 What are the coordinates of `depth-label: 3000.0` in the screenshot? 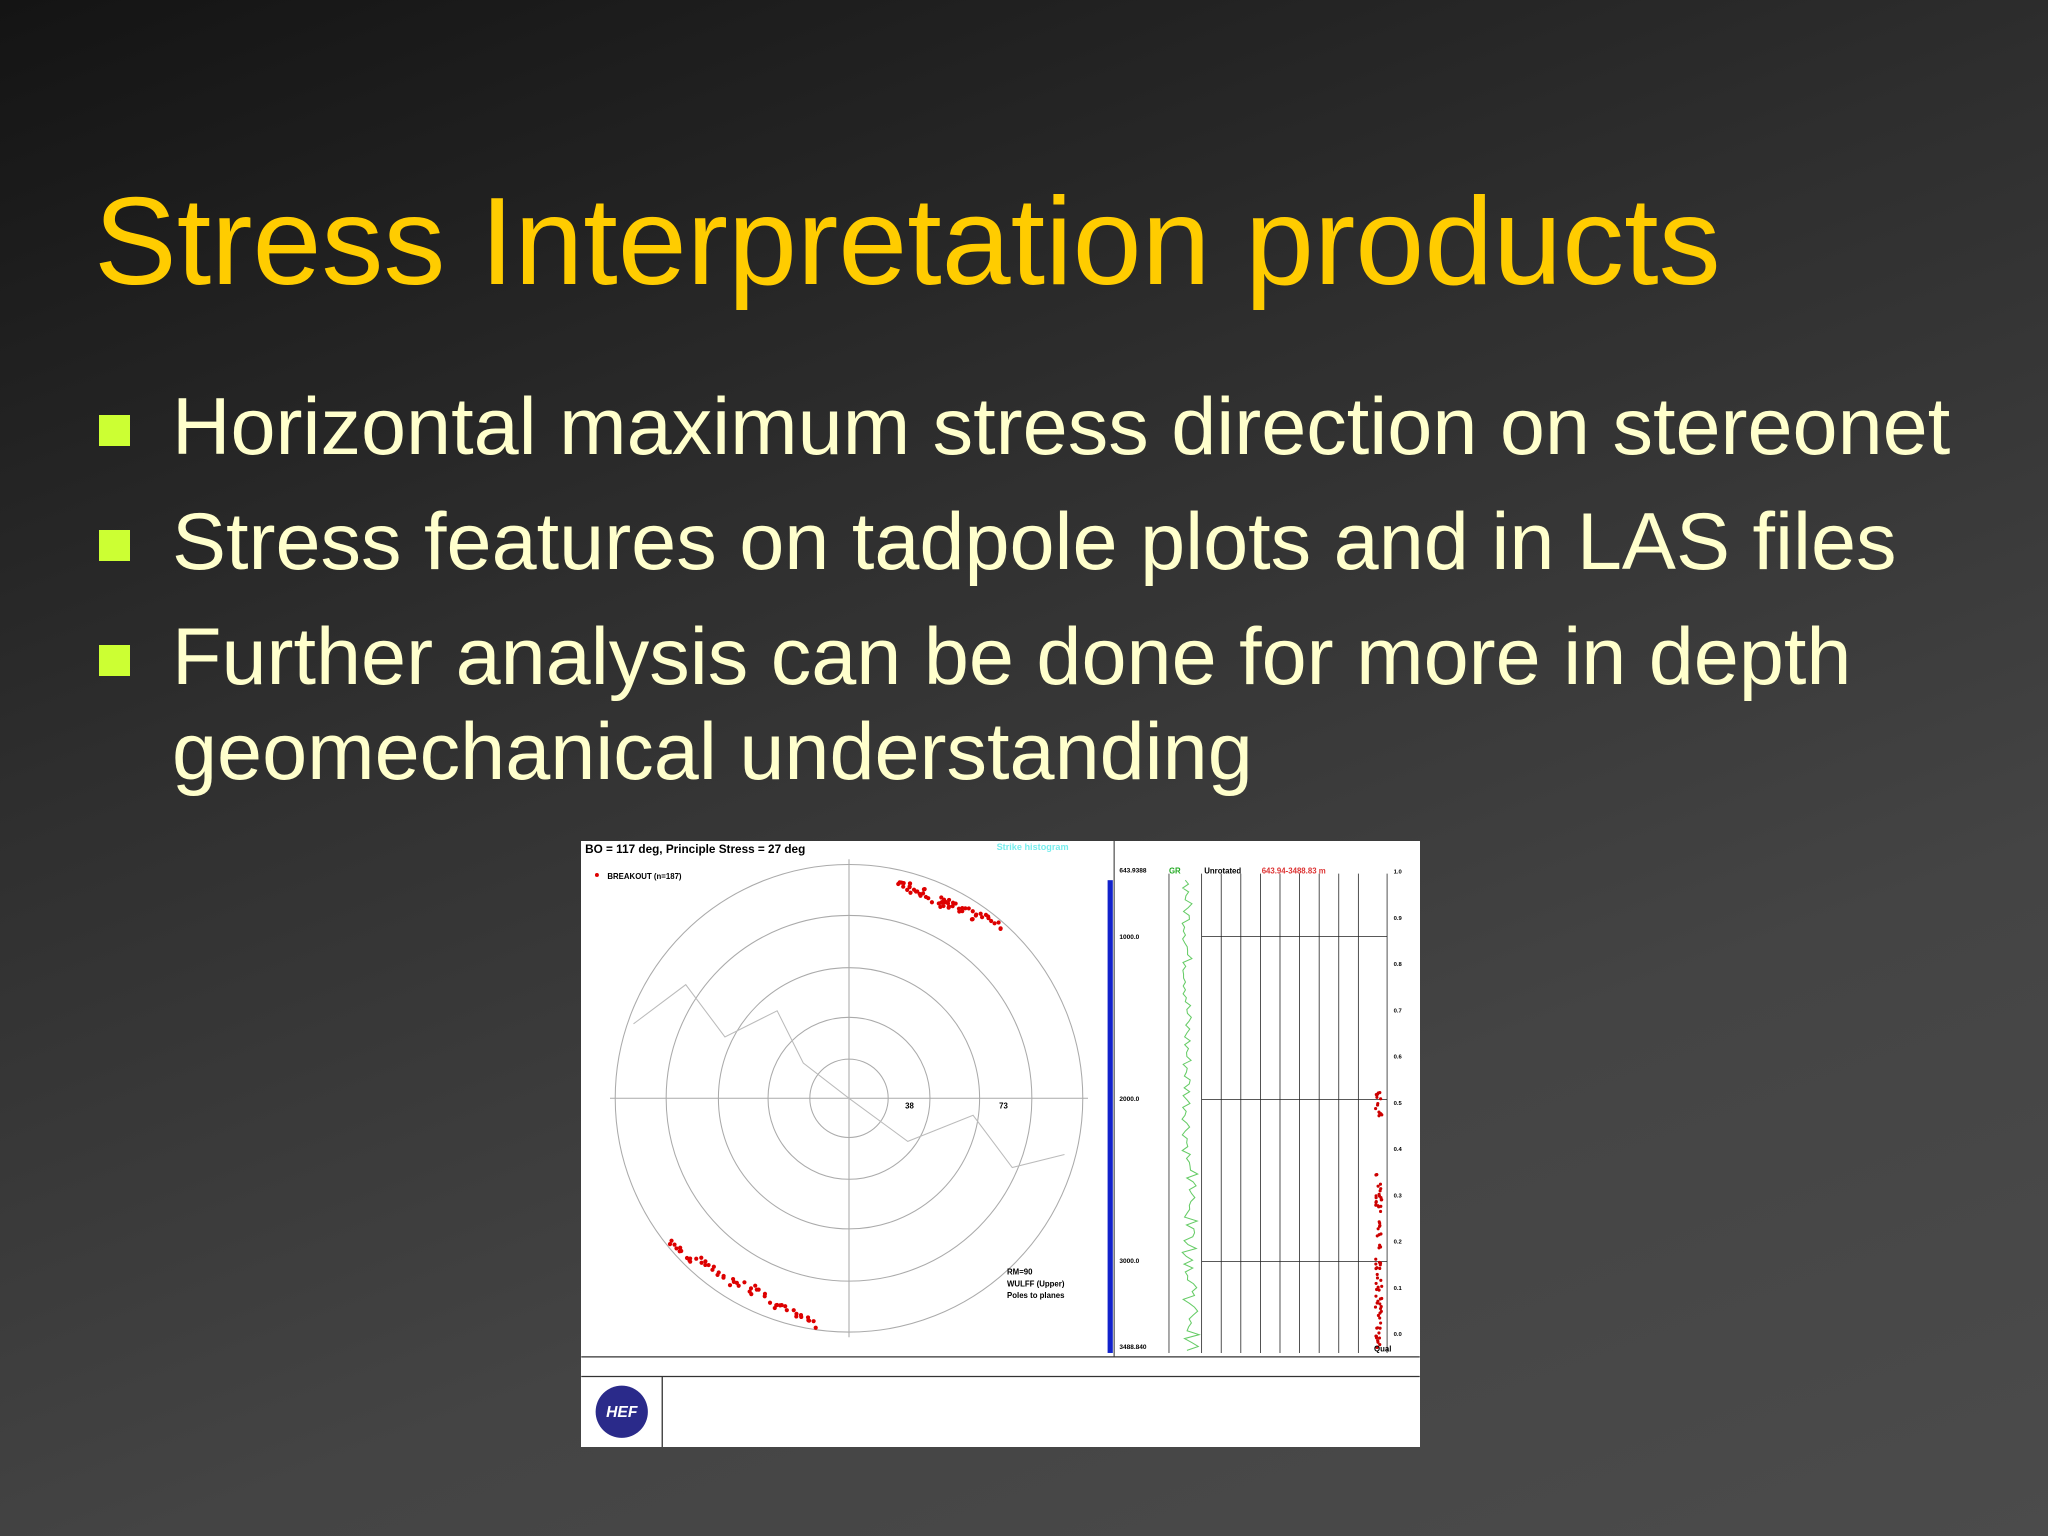 It's located at (1129, 1261).